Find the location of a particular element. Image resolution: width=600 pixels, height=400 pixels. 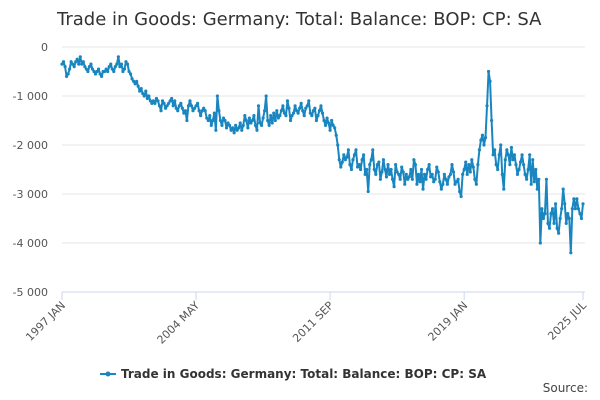

y-tick-label: -2 000 is located at coordinates (30, 145).